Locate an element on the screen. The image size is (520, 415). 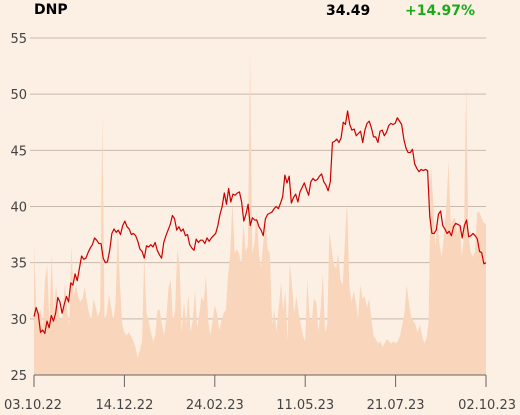
y-tick-label-50: 50 is located at coordinates (18, 95).